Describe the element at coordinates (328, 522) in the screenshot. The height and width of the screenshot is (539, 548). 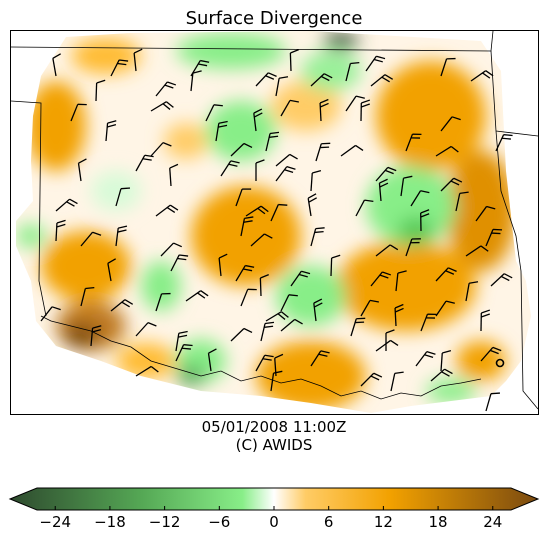
I see `colorbar-tick-label: 6` at that location.